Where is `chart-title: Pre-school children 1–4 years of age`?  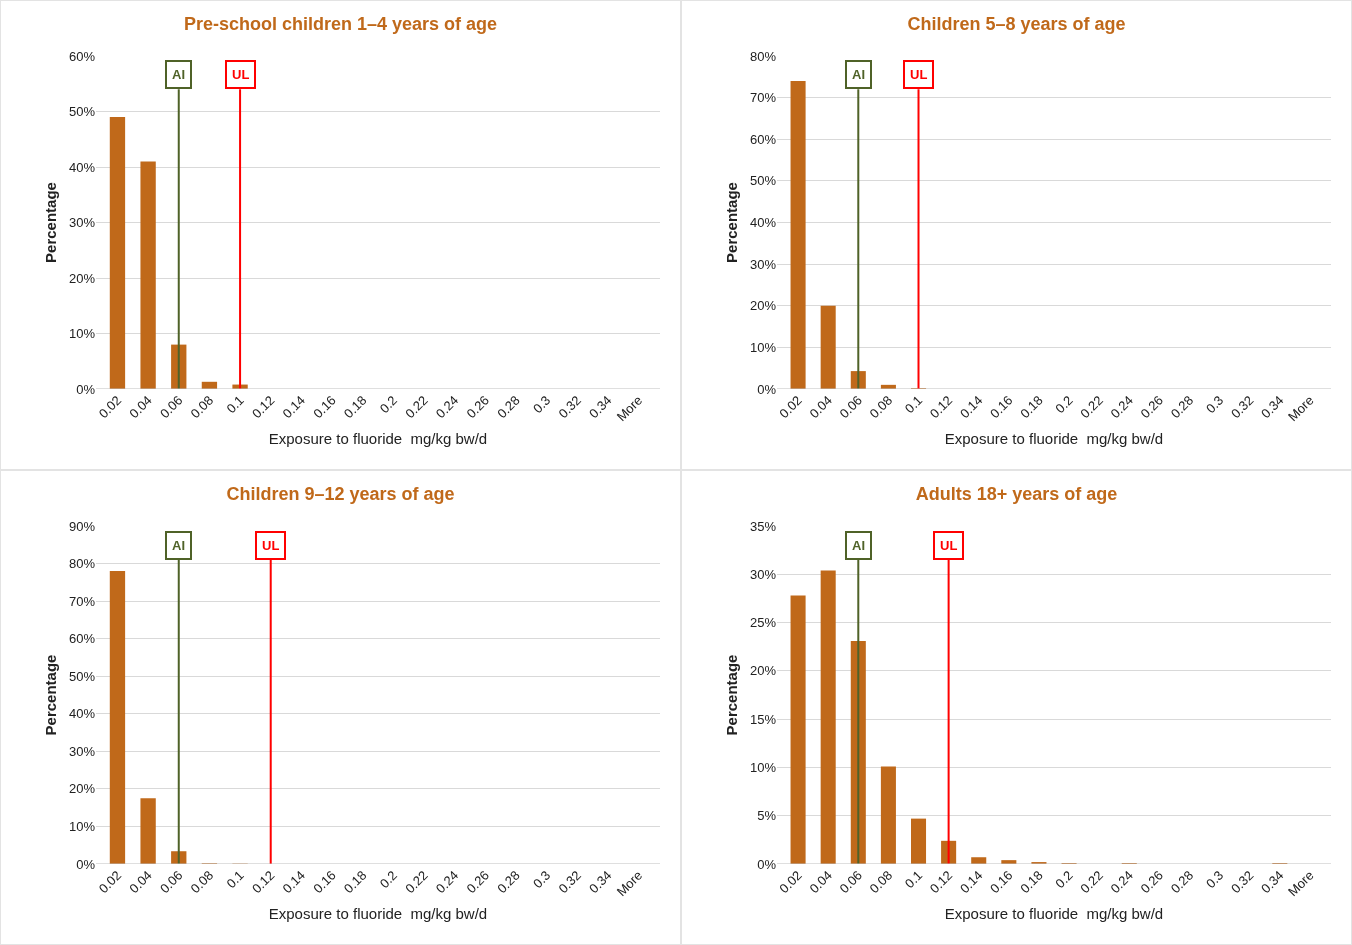
chart-title: Pre-school children 1–4 years of age is located at coordinates (340, 23).